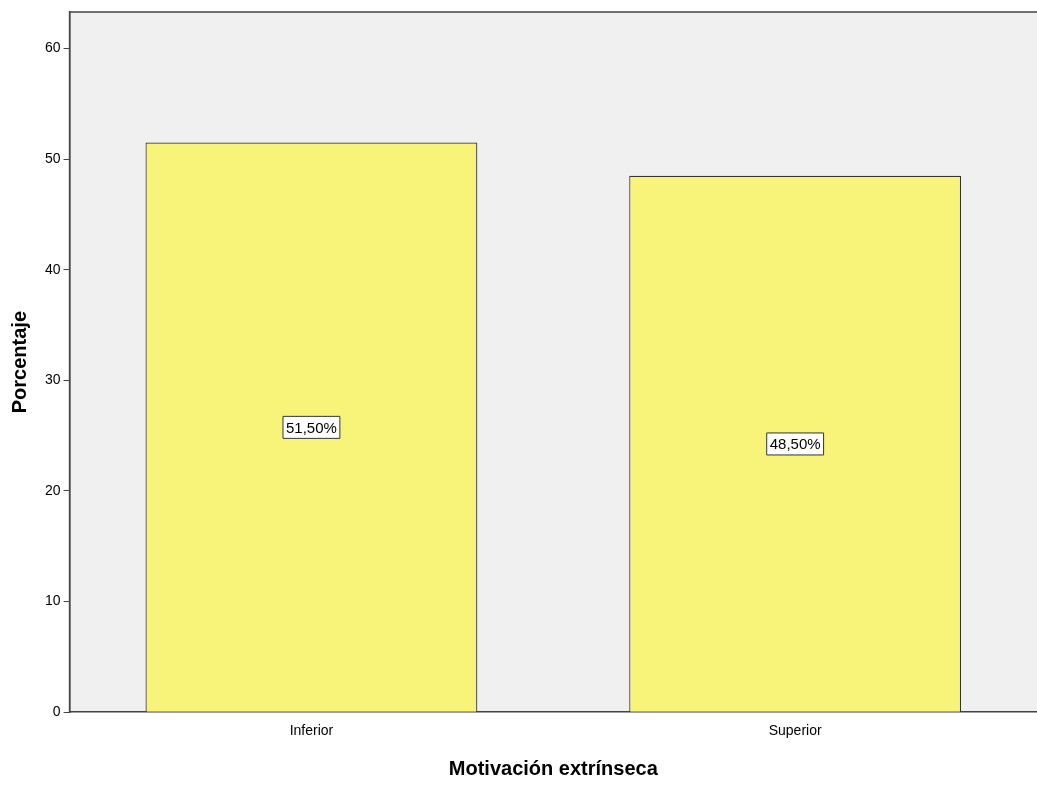 The width and height of the screenshot is (1037, 793). What do you see at coordinates (795, 730) in the screenshot?
I see `x-tick-label: Superior` at bounding box center [795, 730].